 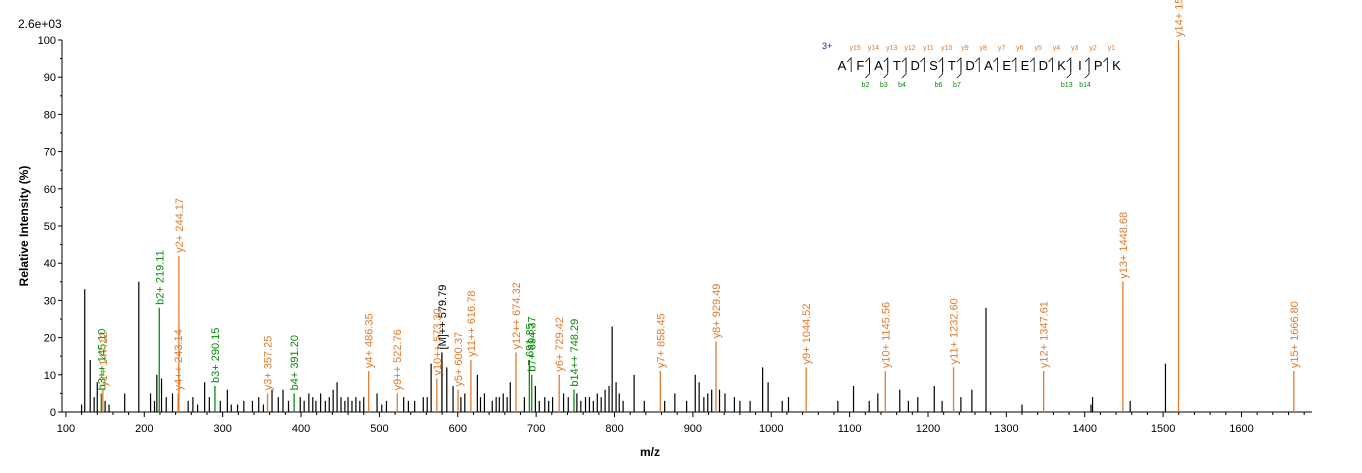 What do you see at coordinates (955, 331) in the screenshot?
I see `peak-label: y11+ 1232.60` at bounding box center [955, 331].